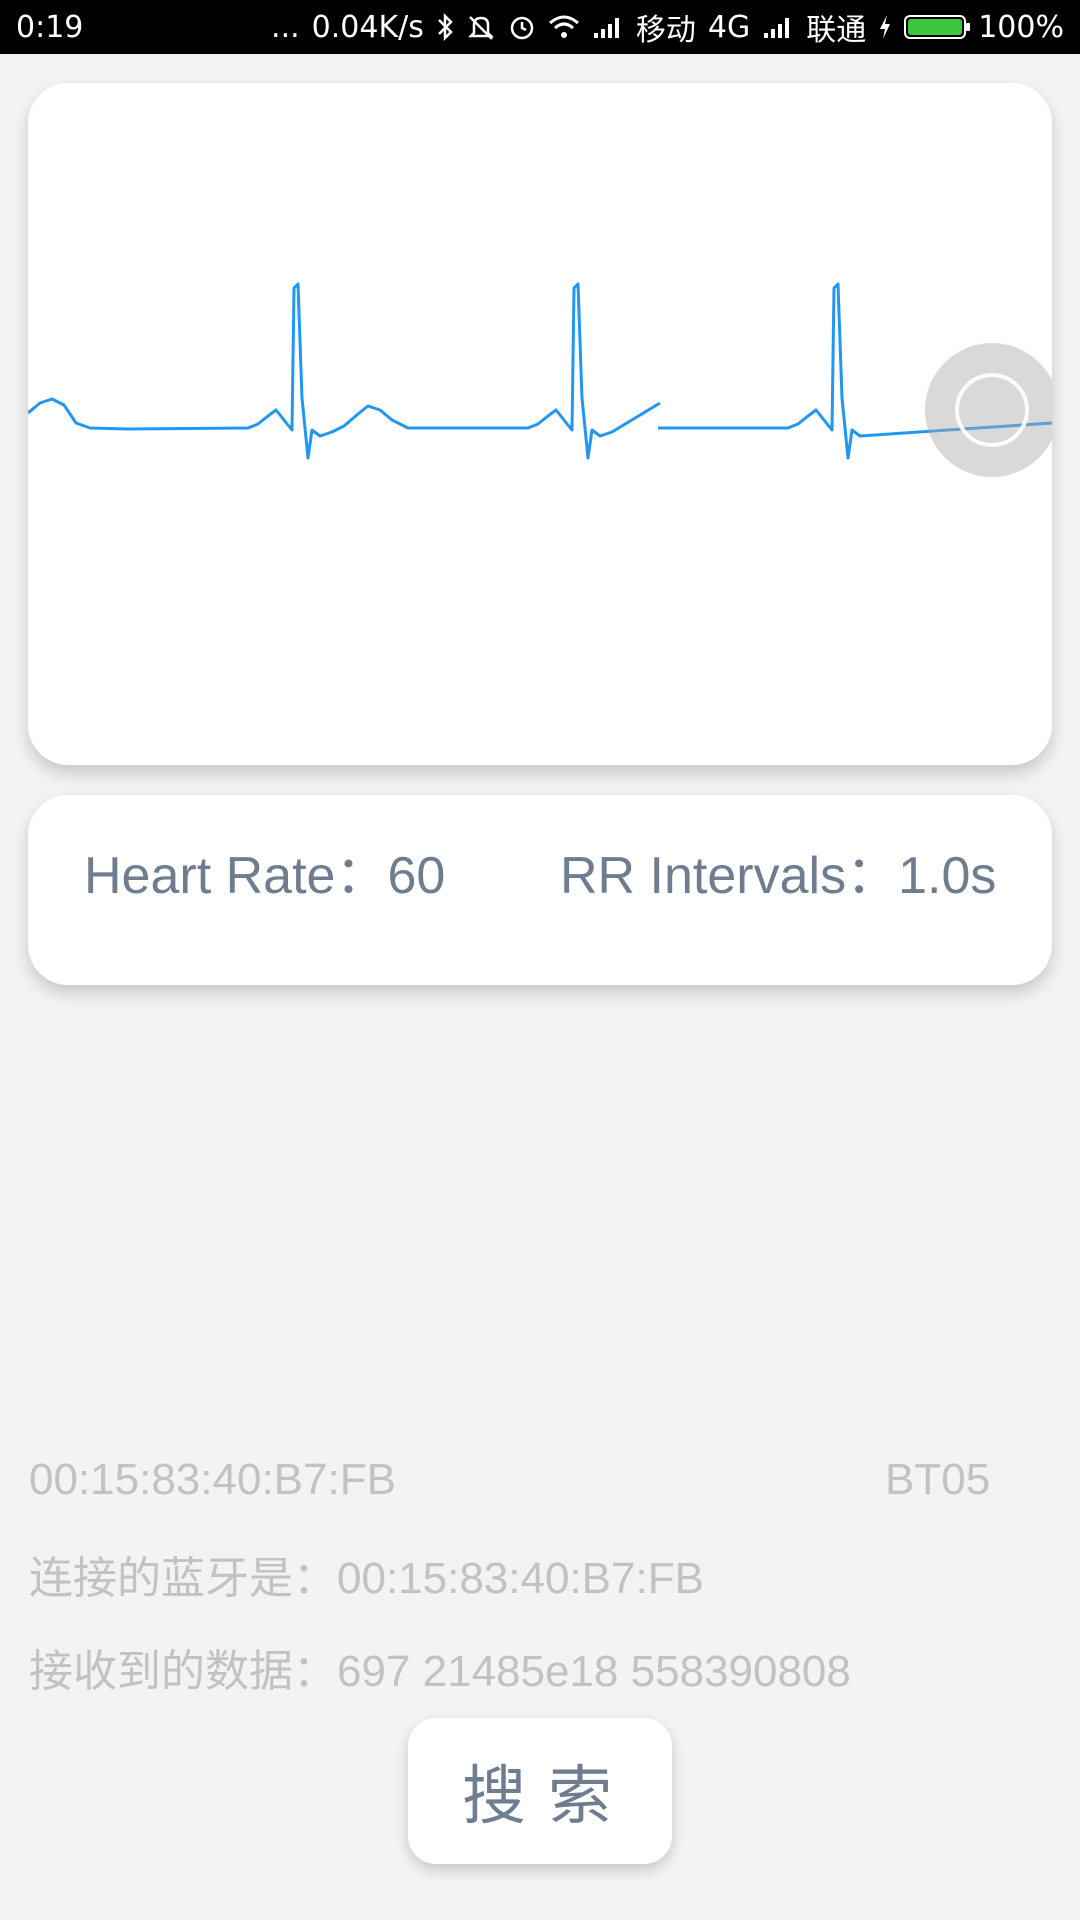 This screenshot has height=1920, width=1080. What do you see at coordinates (564, 27) in the screenshot?
I see `wifi-icon` at bounding box center [564, 27].